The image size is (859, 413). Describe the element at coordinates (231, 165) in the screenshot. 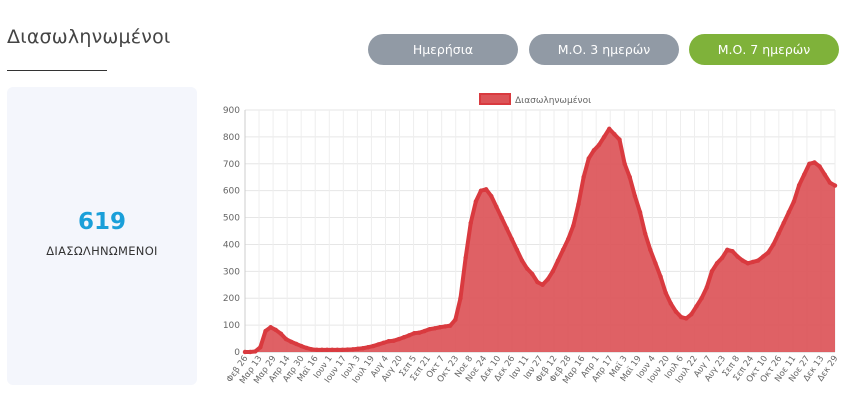

I see `y-tick-label: 700` at that location.